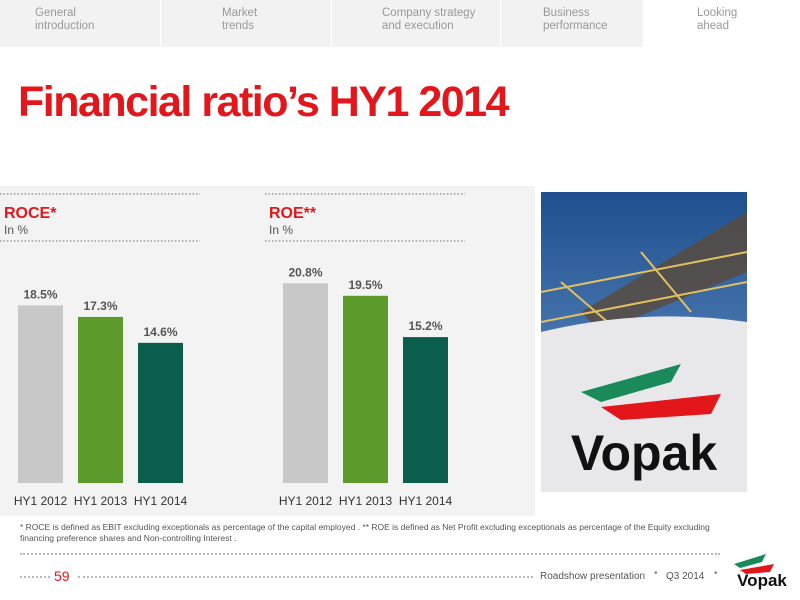 Image resolution: width=800 pixels, height=600 pixels. What do you see at coordinates (40, 294) in the screenshot?
I see `value-label: 18.5%` at bounding box center [40, 294].